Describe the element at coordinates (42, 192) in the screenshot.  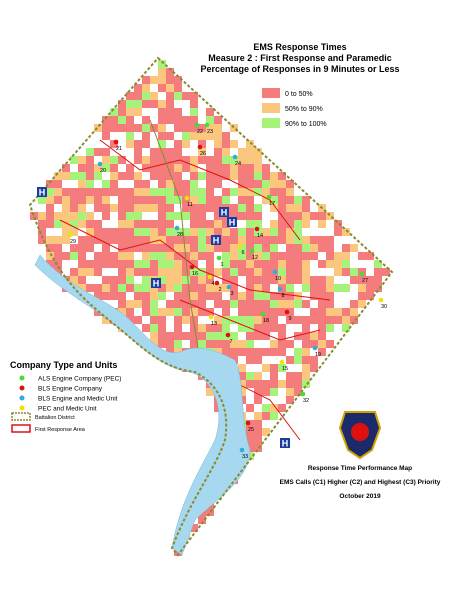
I see `hospital-icon` at that location.